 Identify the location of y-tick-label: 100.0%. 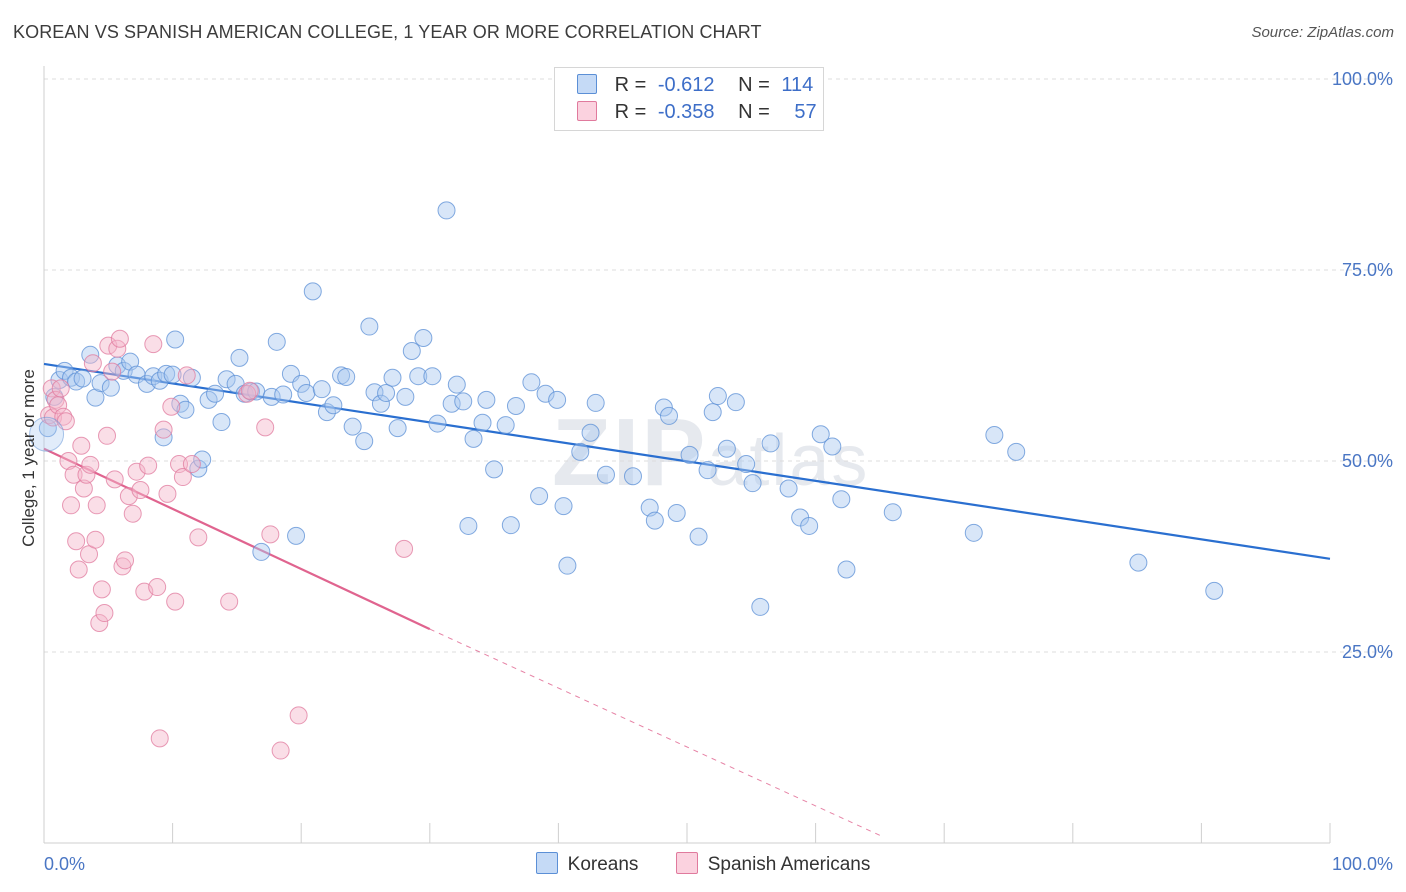
(1362, 79).